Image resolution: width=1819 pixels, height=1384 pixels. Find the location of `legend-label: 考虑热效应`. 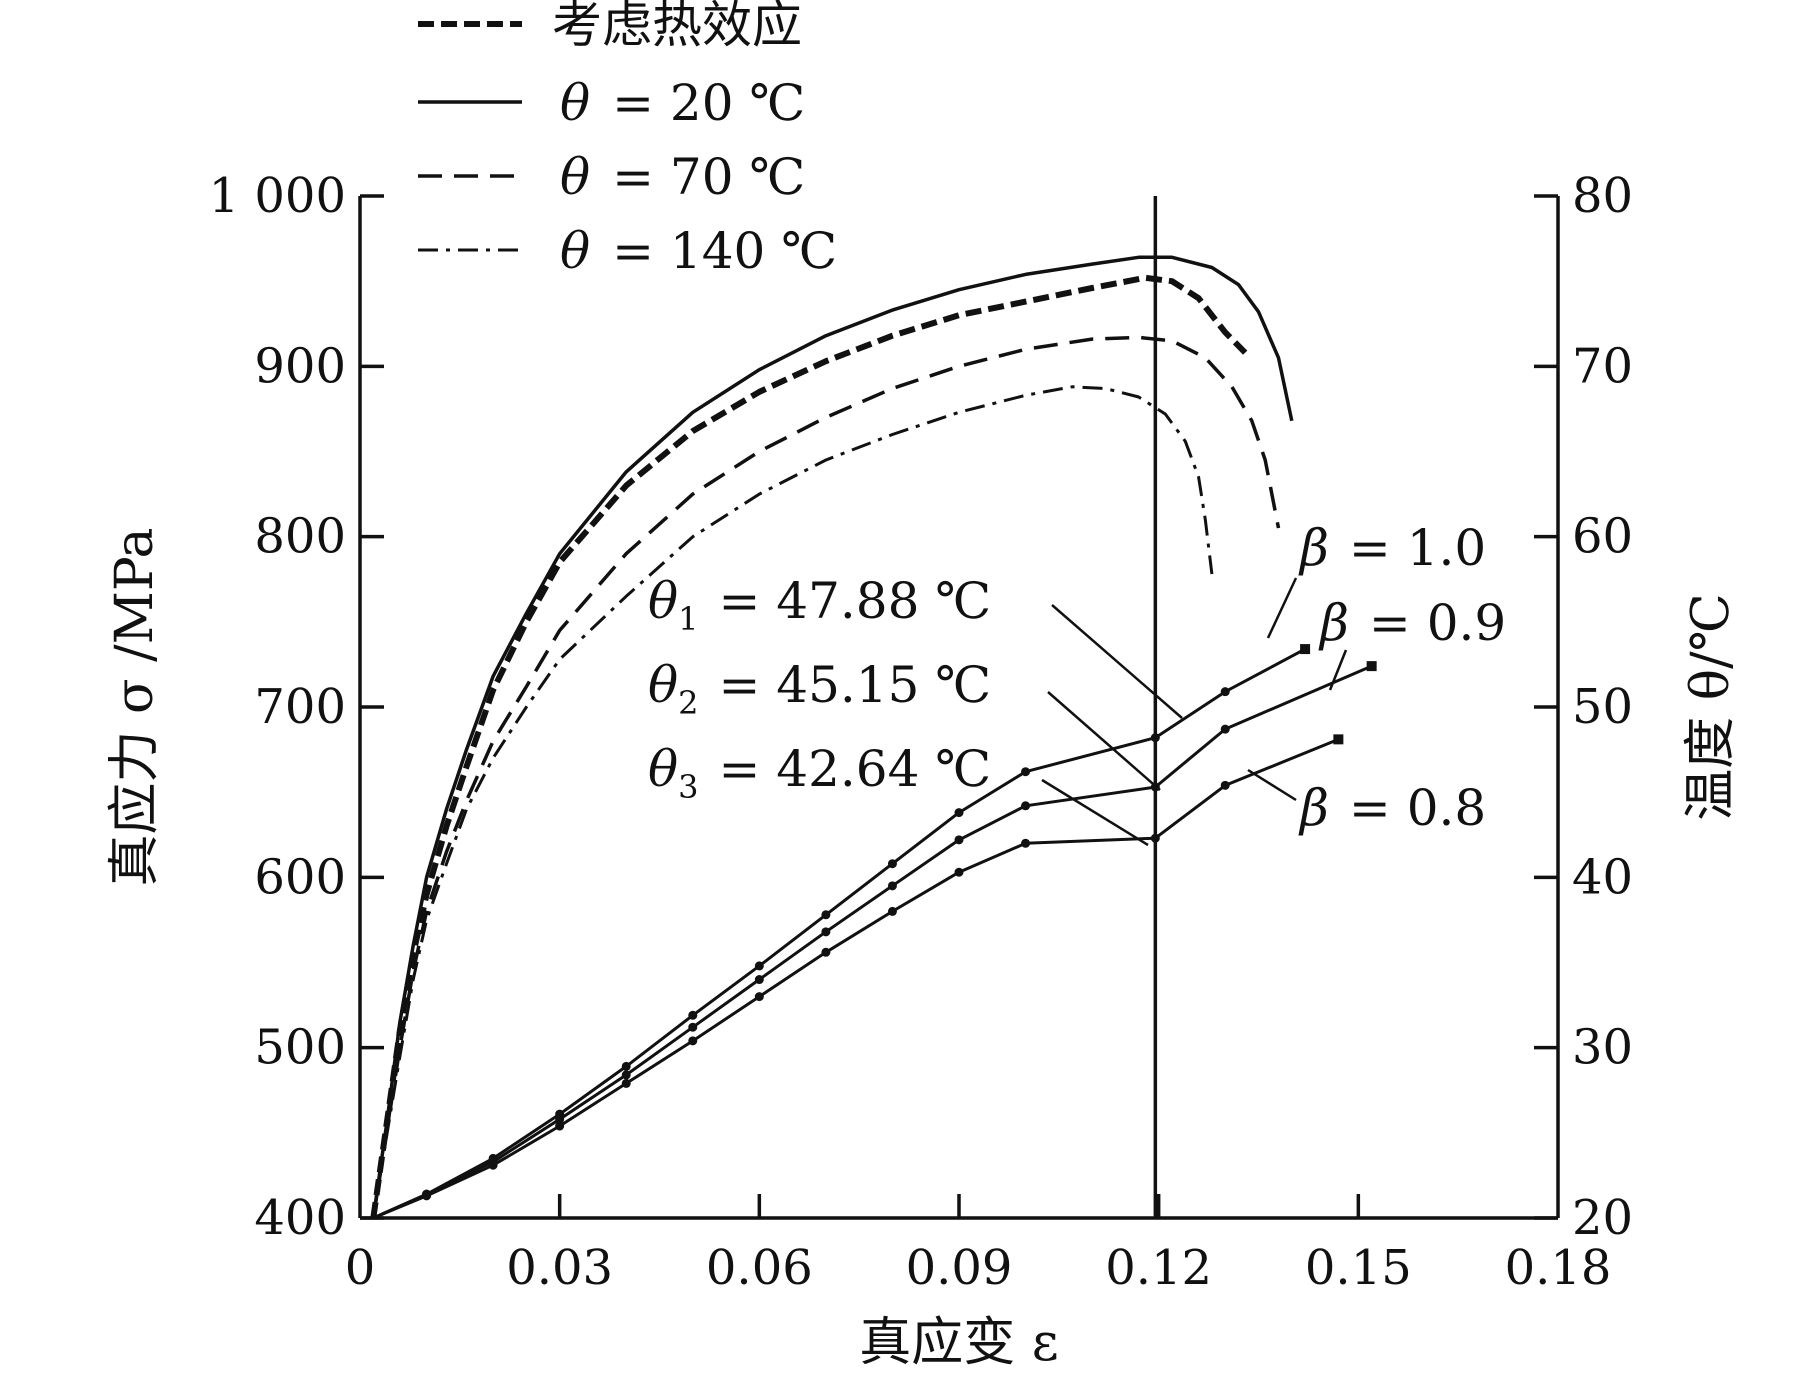

legend-label: 考虑热效应 is located at coordinates (677, 27).